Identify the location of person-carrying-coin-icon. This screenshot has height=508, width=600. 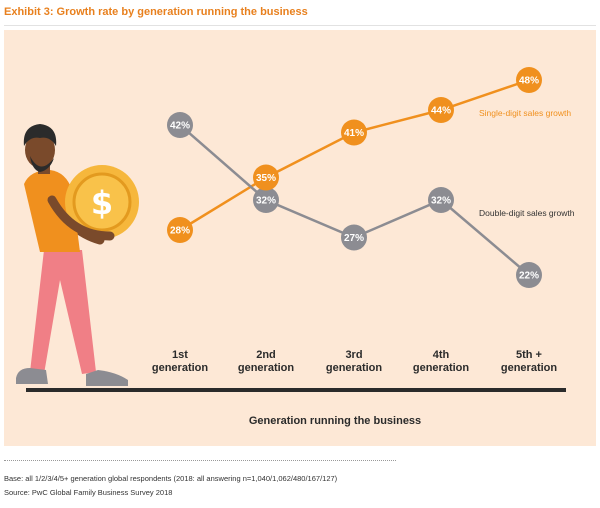
(72, 255).